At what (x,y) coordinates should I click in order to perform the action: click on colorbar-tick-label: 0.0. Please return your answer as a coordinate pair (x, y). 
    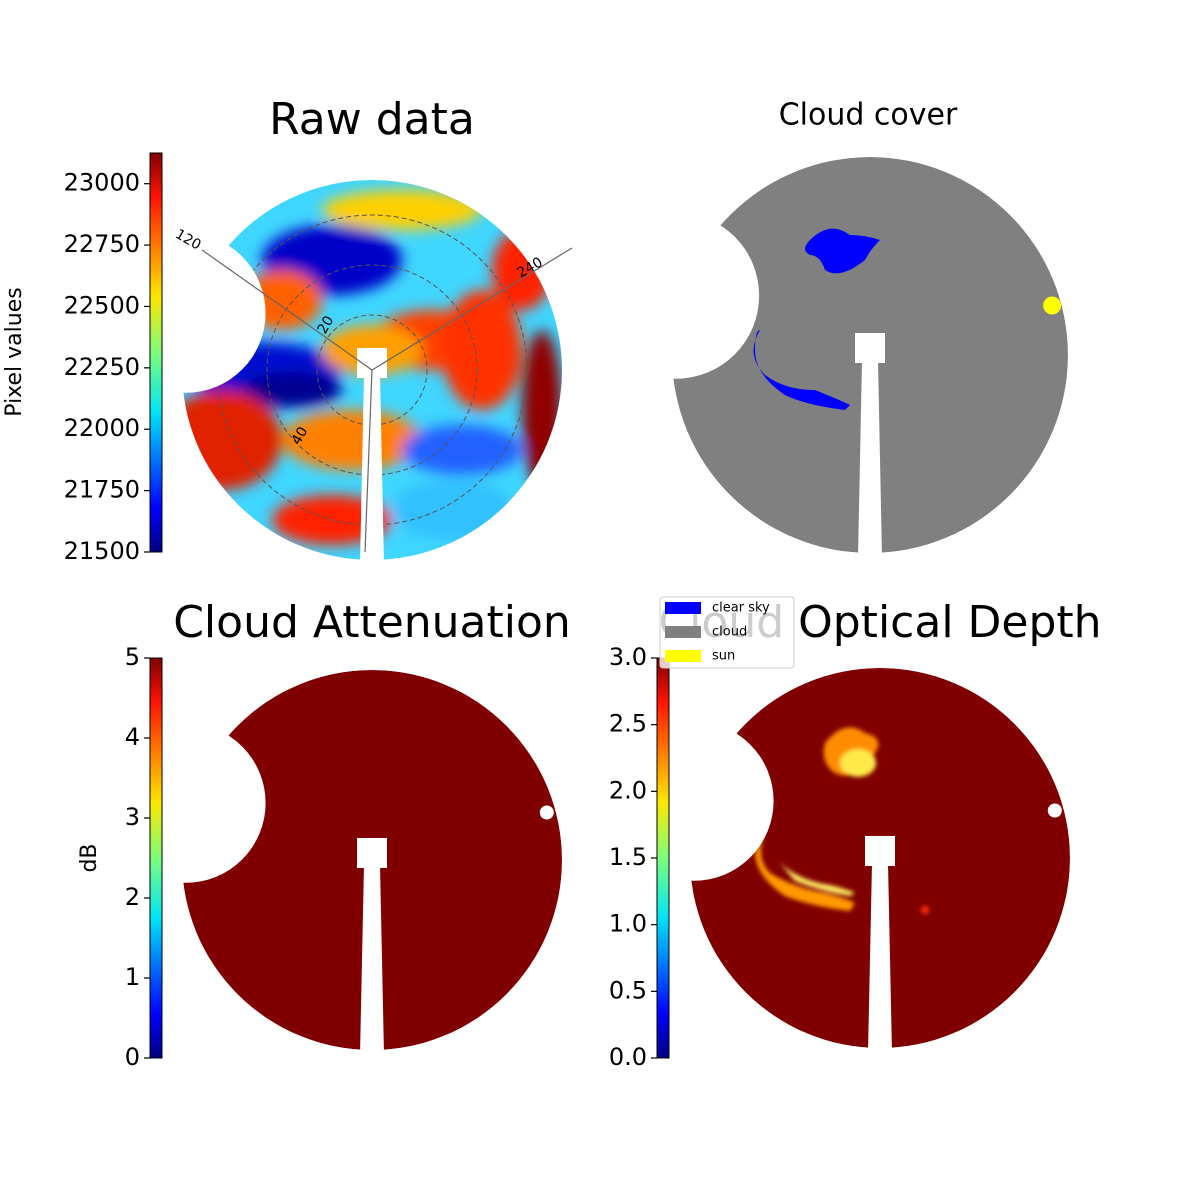
    Looking at the image, I should click on (628, 1057).